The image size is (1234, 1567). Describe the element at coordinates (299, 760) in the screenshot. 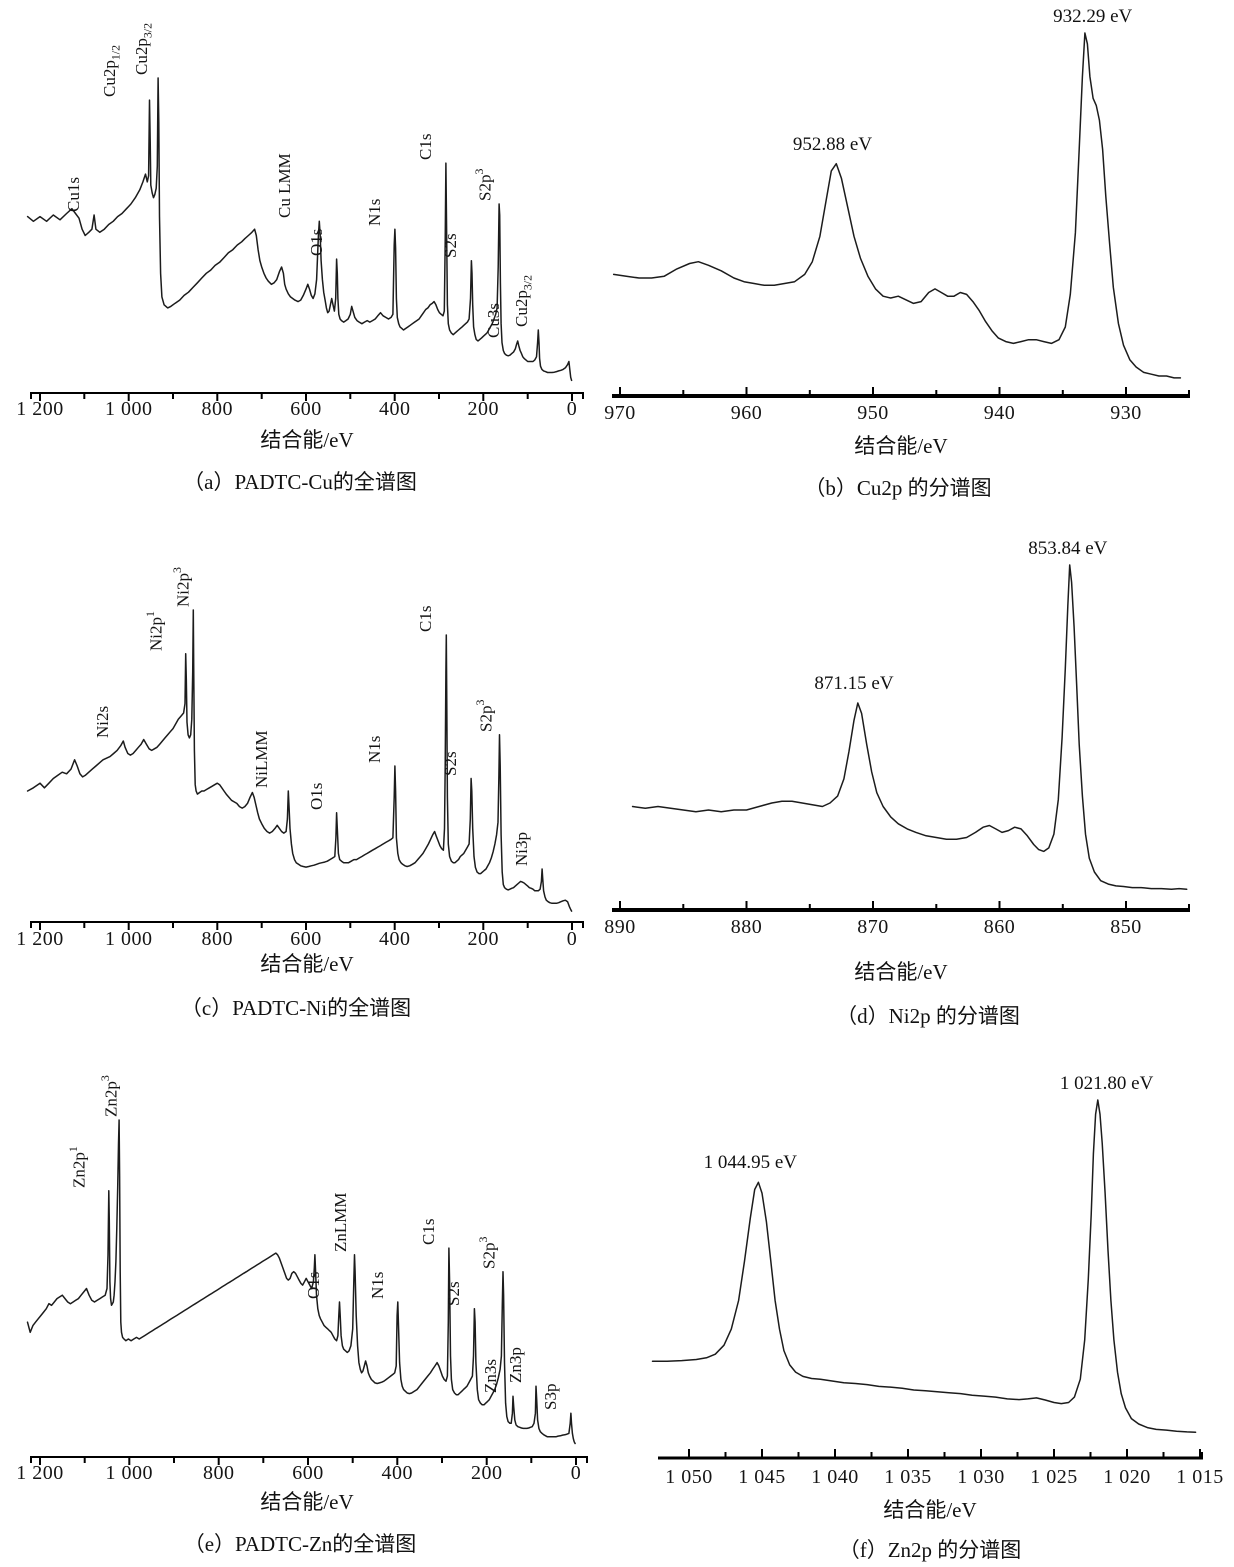

I see `spectrum-curve-c` at that location.